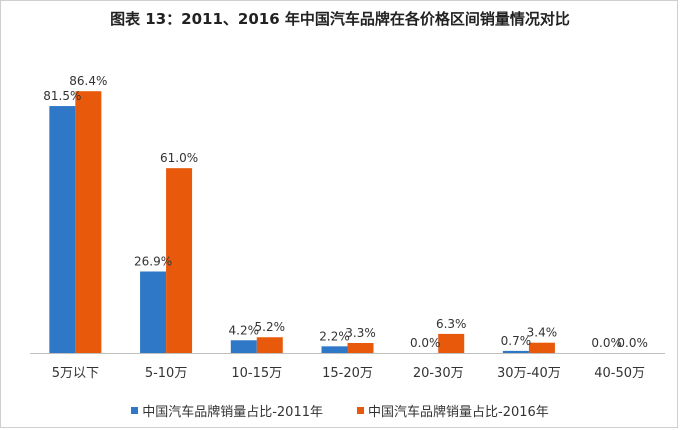 The height and width of the screenshot is (430, 680). I want to click on value-label-2011-6: 0.0%, so click(606, 343).